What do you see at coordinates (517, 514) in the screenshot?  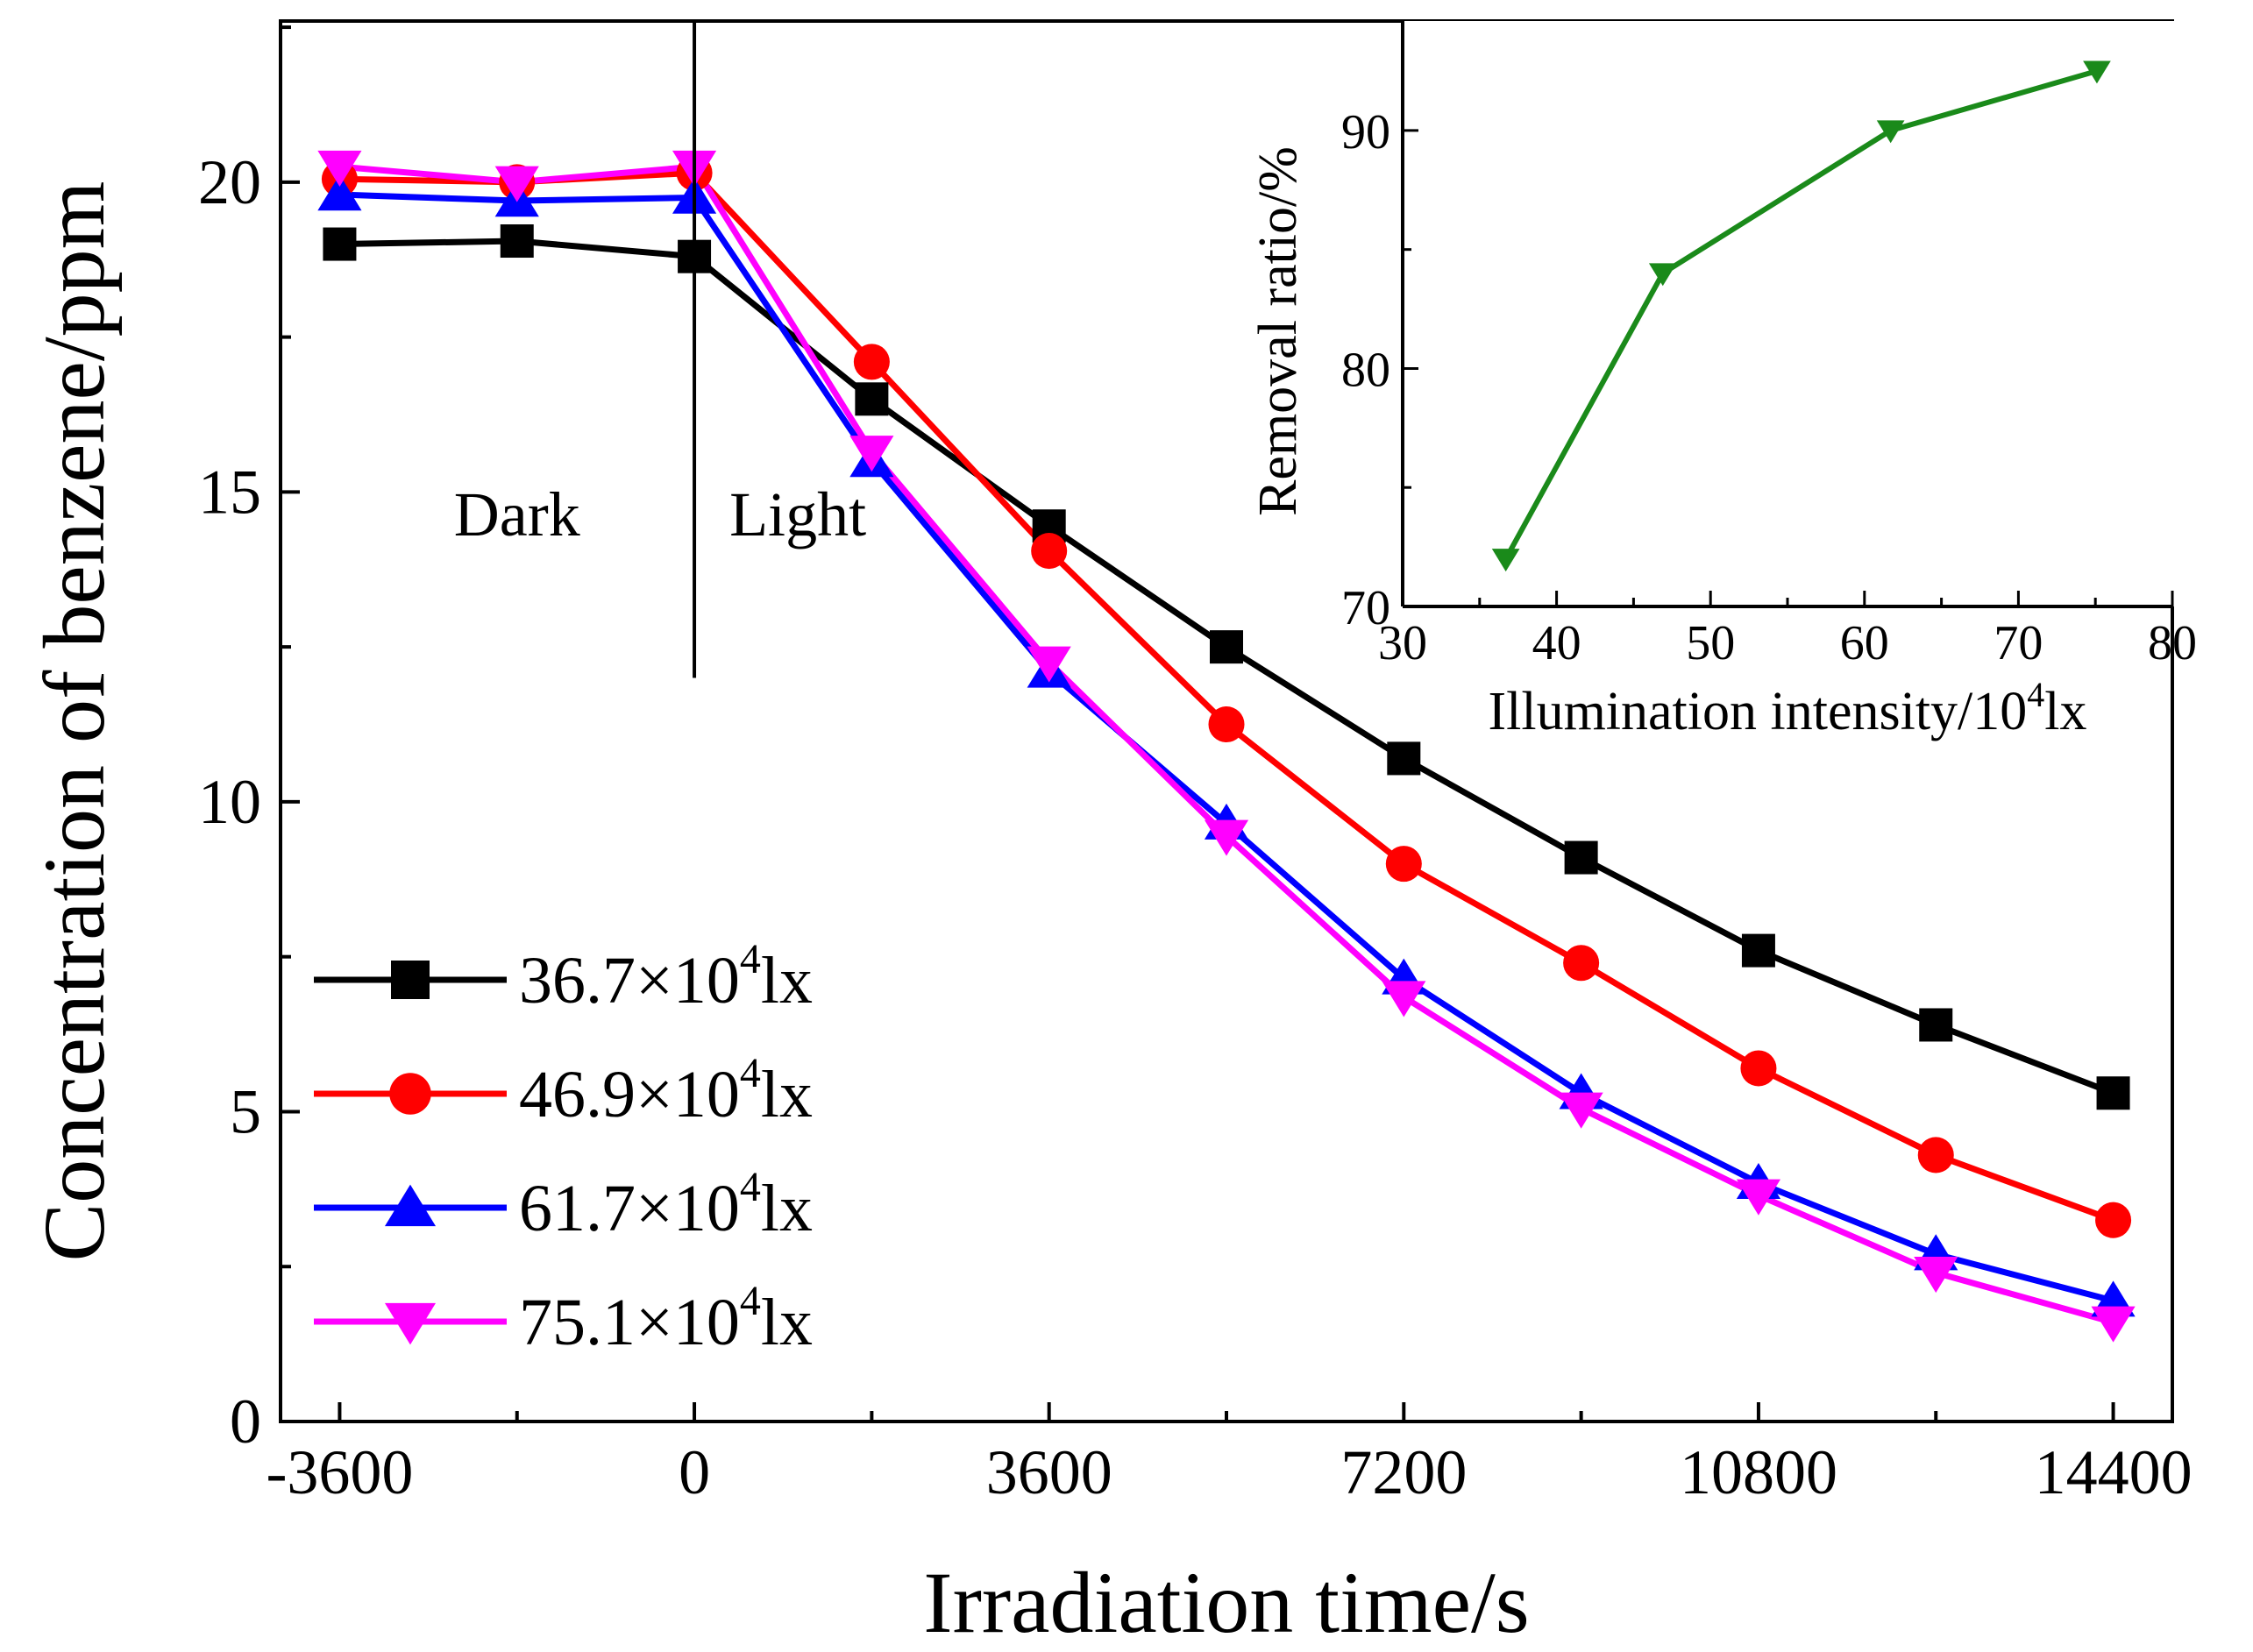 I see `dark-annotation: Dark` at bounding box center [517, 514].